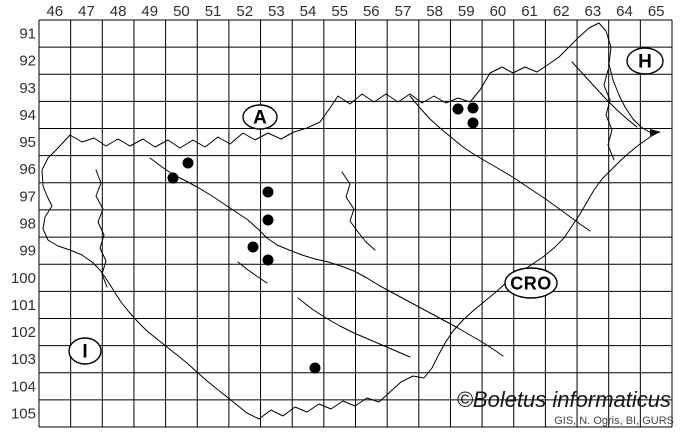 Image resolution: width=680 pixels, height=436 pixels. What do you see at coordinates (371, 11) in the screenshot?
I see `column-label: 56` at bounding box center [371, 11].